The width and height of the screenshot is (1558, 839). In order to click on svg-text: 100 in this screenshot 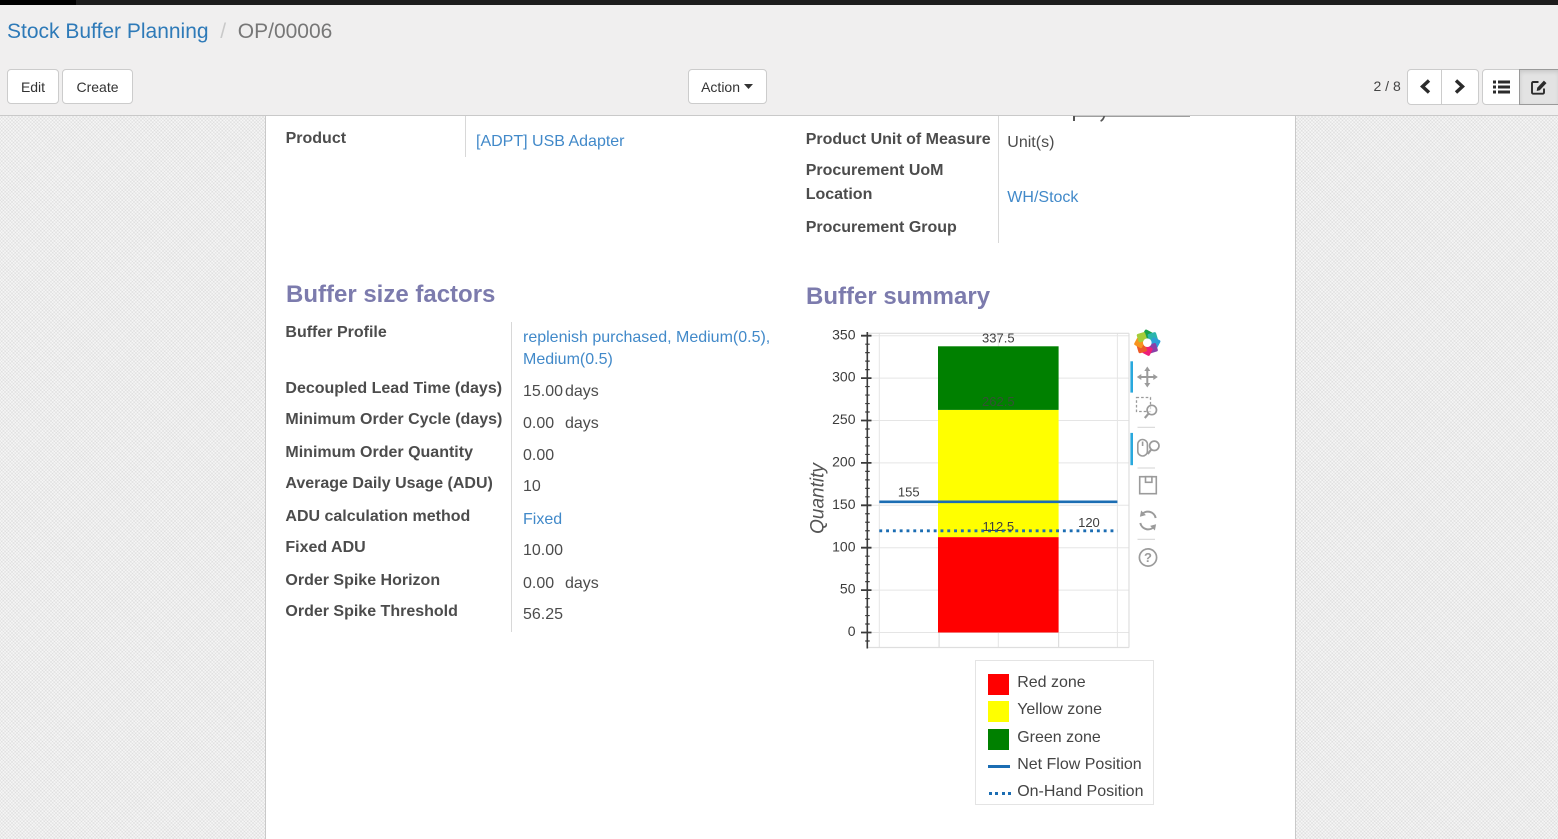, I will do `click(844, 546)`.